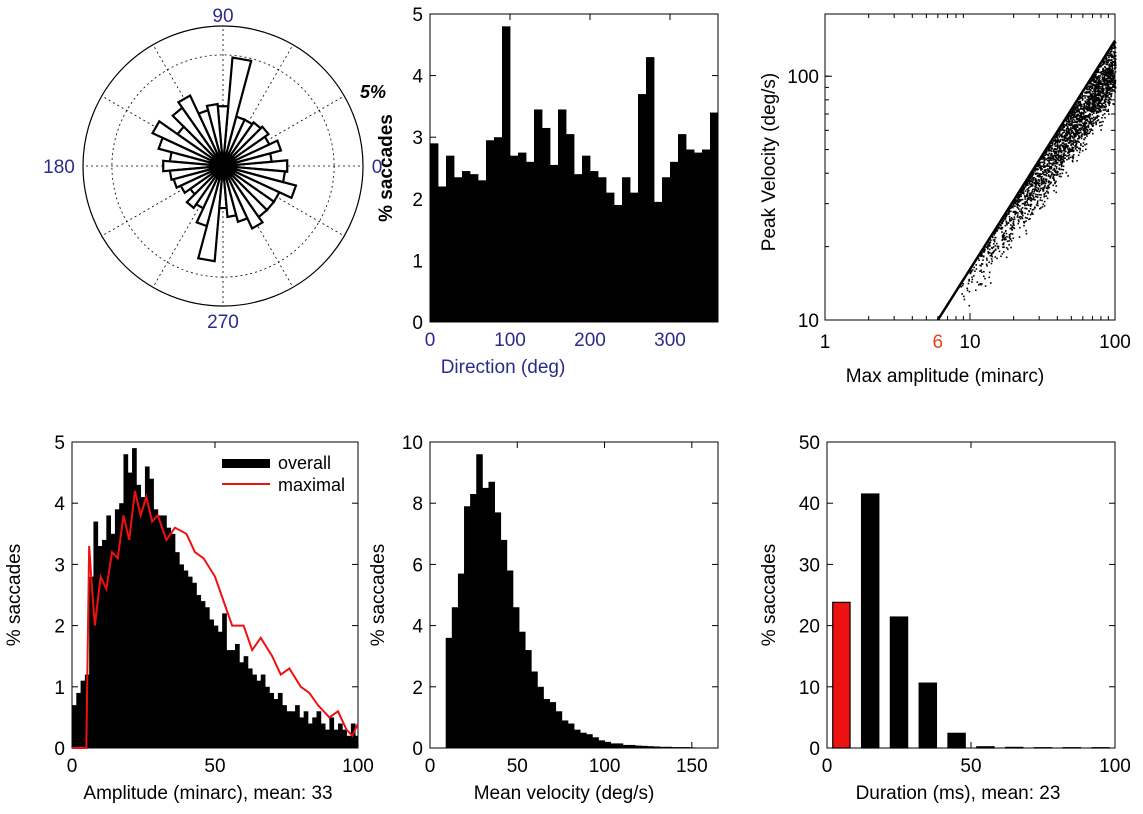 Image resolution: width=1143 pixels, height=814 pixels. Describe the element at coordinates (223, 322) in the screenshot. I see `angle-label-270: 270` at that location.